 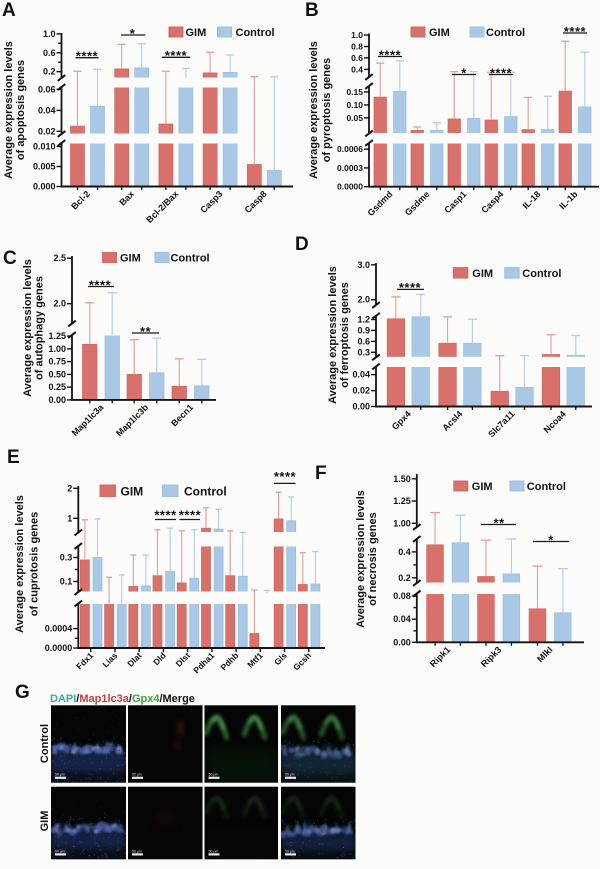 I want to click on svg-text: 0.75, so click(x=57, y=362).